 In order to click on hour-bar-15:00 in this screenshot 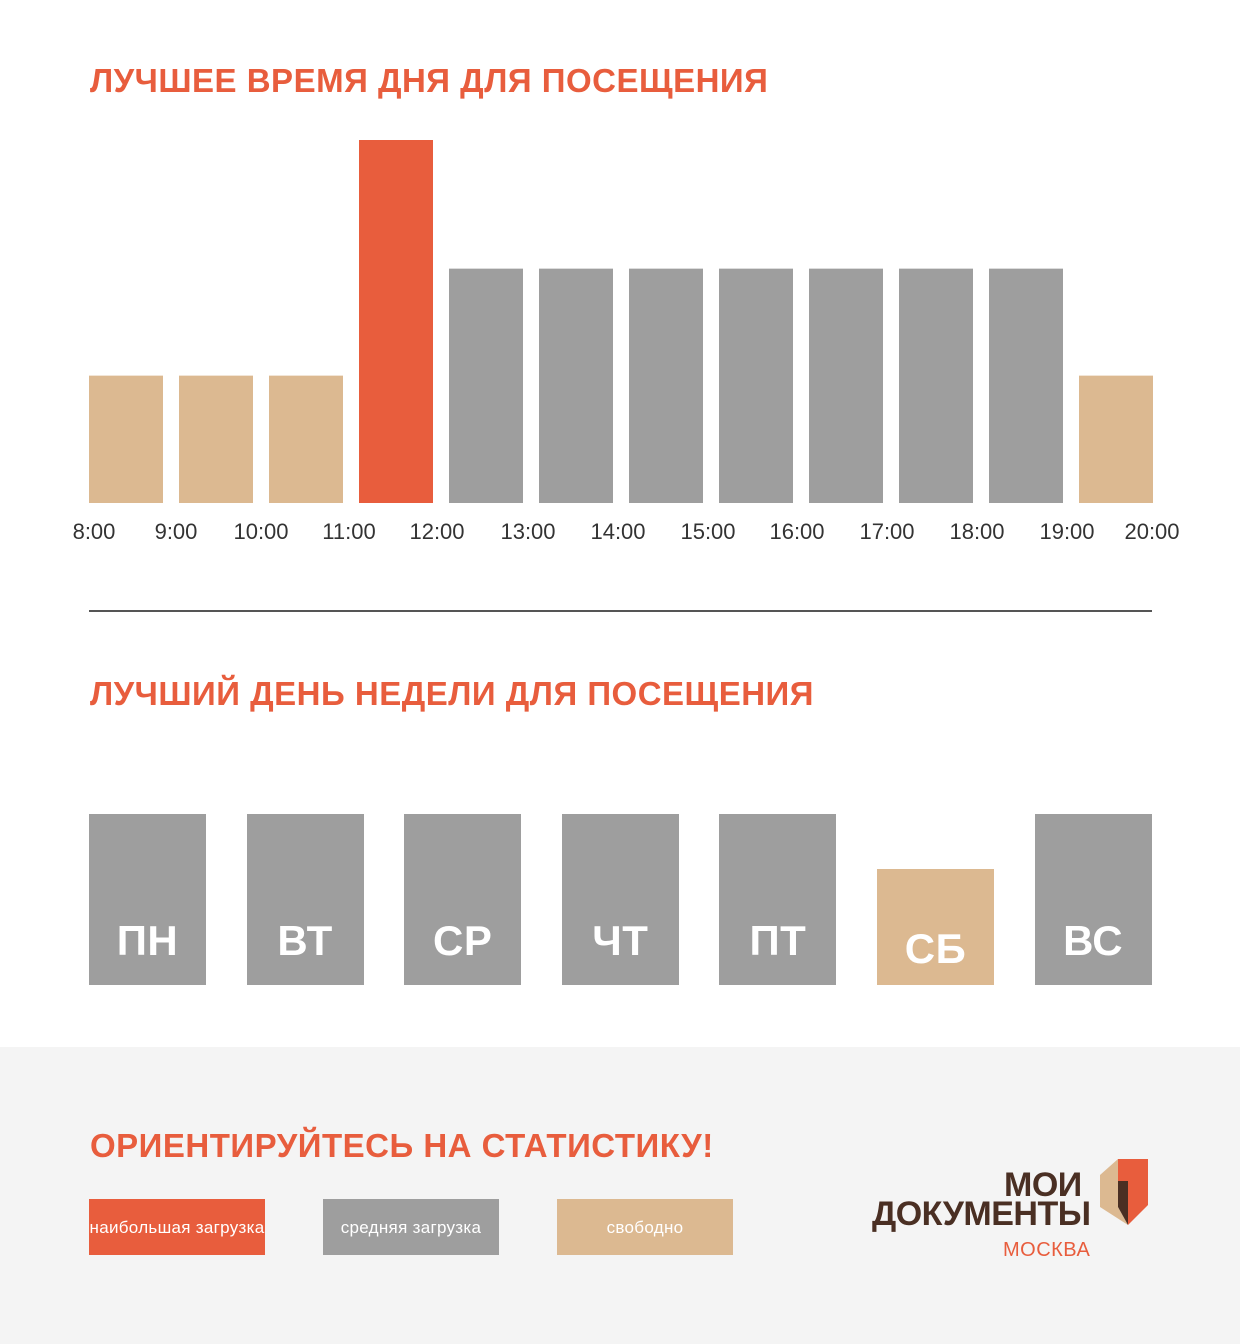, I will do `click(756, 385)`.